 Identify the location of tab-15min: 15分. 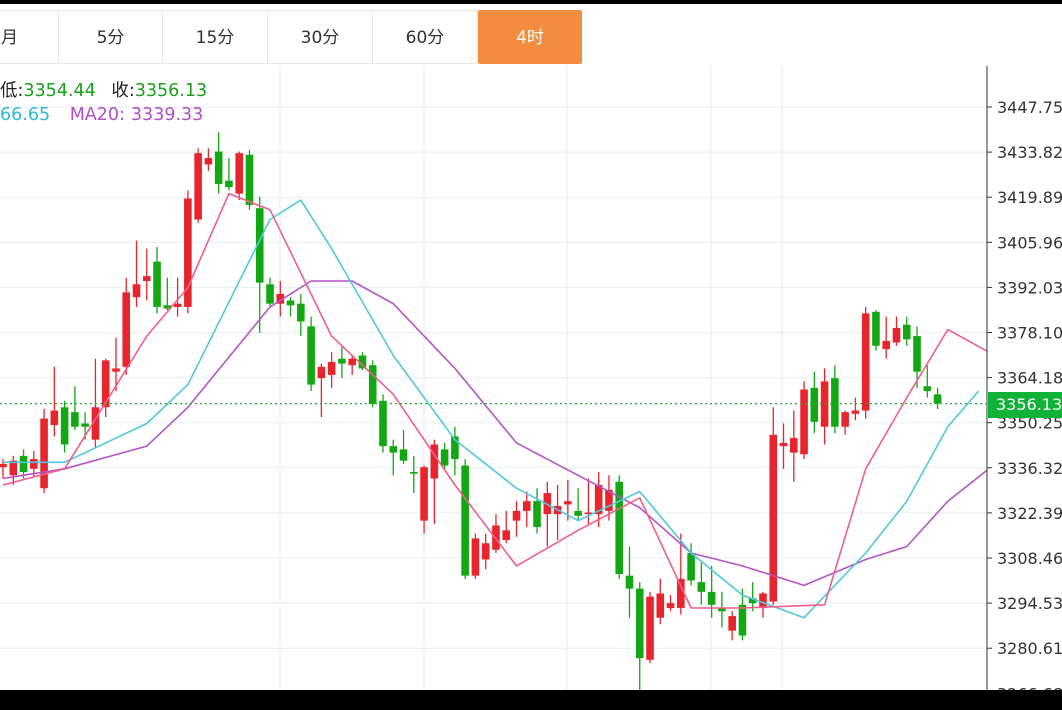
(215, 37).